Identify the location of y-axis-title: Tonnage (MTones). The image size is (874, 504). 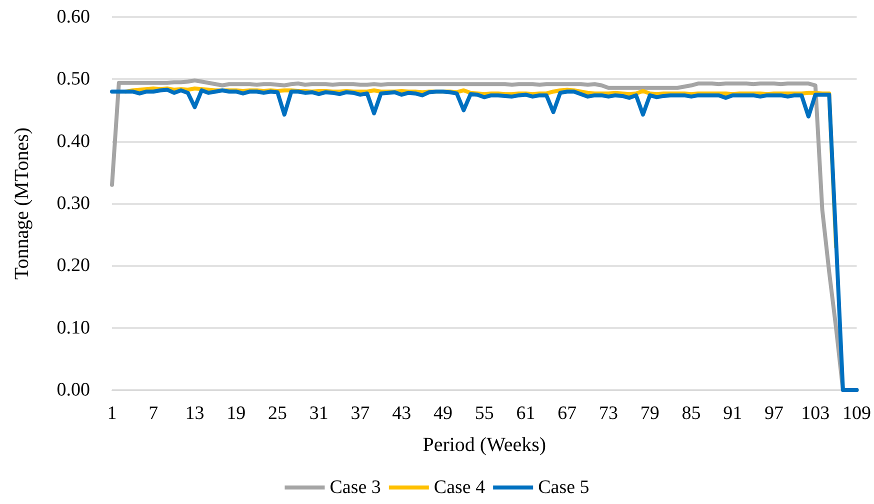
(22, 203).